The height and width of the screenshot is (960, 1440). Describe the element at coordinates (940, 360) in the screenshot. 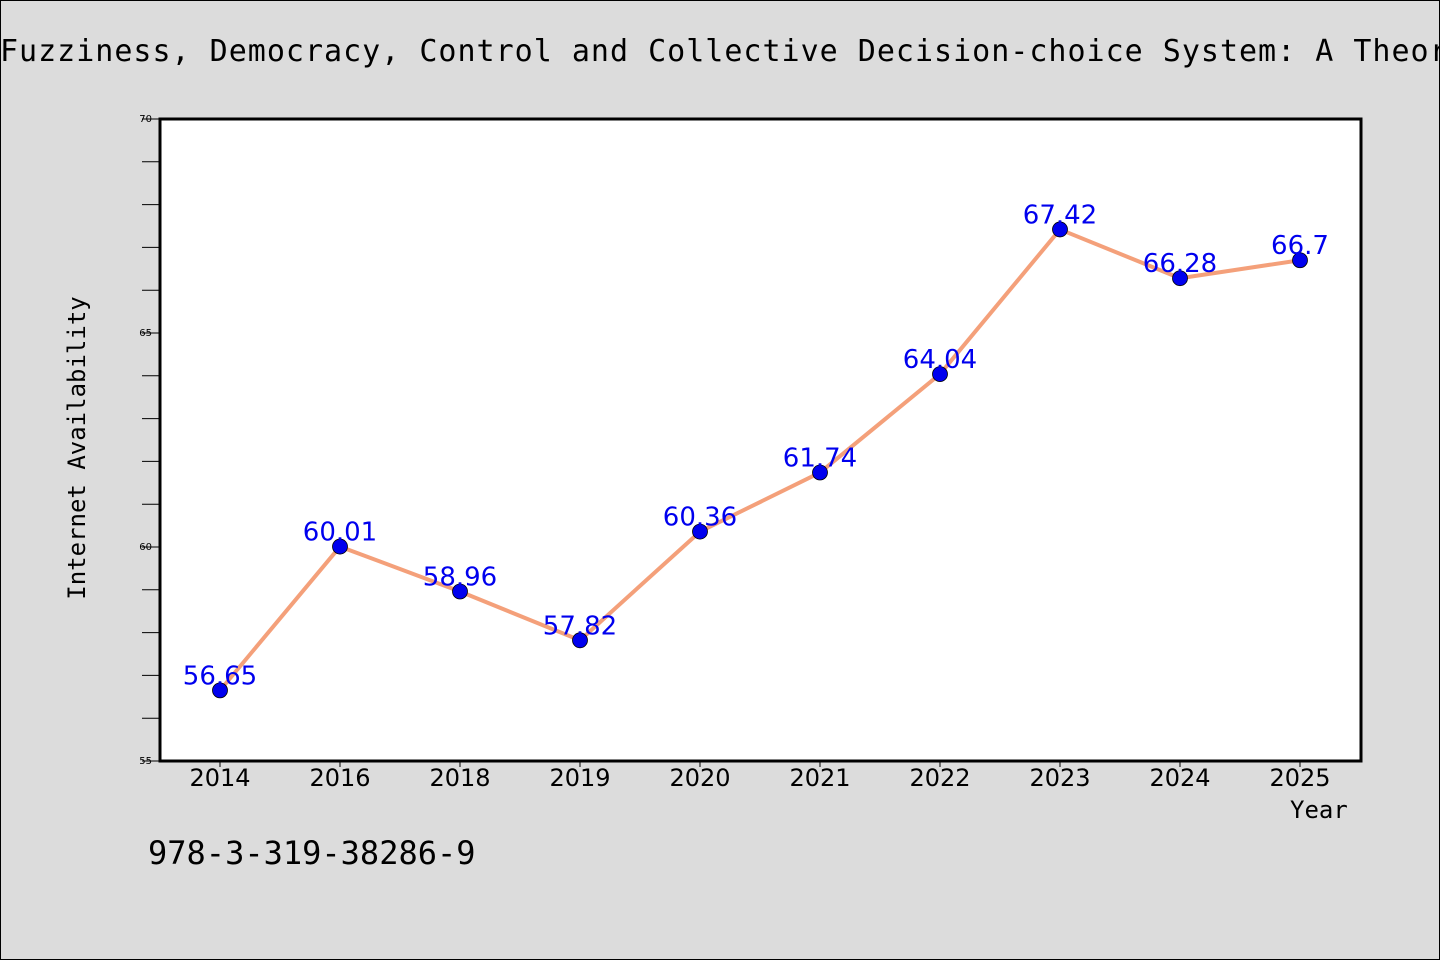

I see `data-label: 64.04` at that location.